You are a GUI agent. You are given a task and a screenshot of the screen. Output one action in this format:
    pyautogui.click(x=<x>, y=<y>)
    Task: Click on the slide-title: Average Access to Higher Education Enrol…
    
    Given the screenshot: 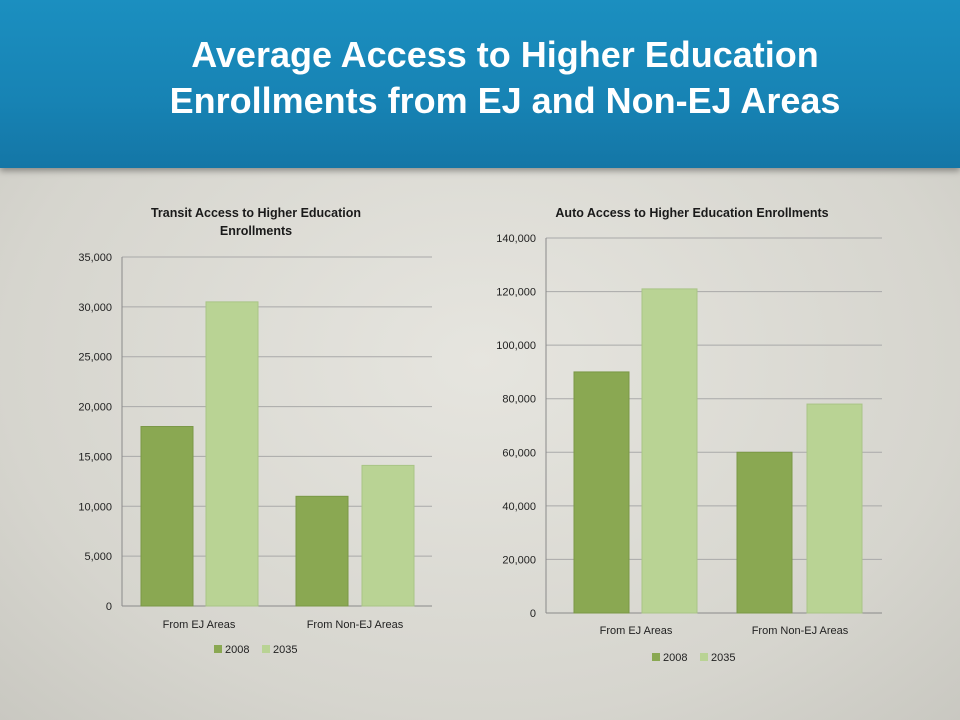 What is the action you would take?
    pyautogui.click(x=505, y=78)
    